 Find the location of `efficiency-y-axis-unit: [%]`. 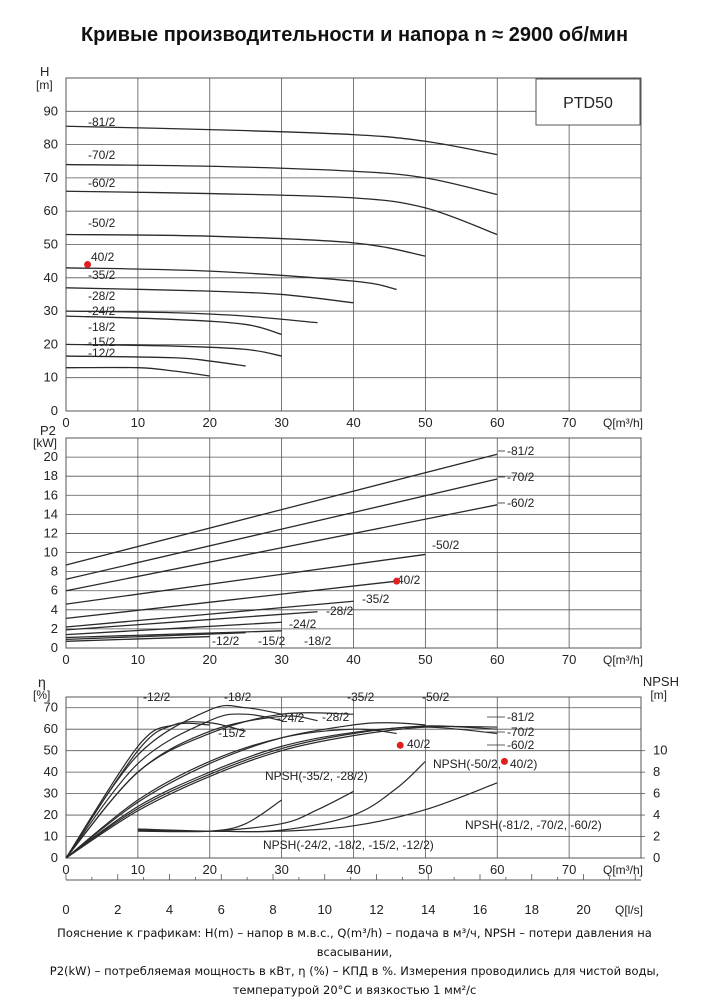

efficiency-y-axis-unit: [%] is located at coordinates (41, 695).